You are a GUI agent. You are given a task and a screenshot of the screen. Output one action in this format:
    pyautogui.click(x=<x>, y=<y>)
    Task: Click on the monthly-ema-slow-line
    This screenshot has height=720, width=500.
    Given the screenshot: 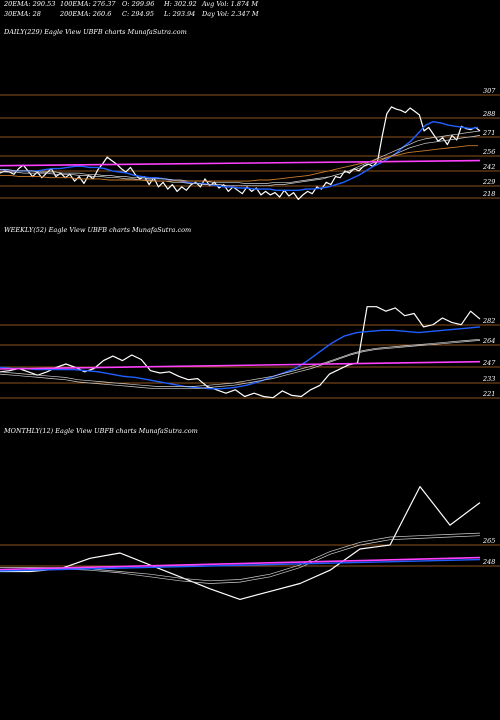 What is the action you would take?
    pyautogui.click(x=240, y=563)
    